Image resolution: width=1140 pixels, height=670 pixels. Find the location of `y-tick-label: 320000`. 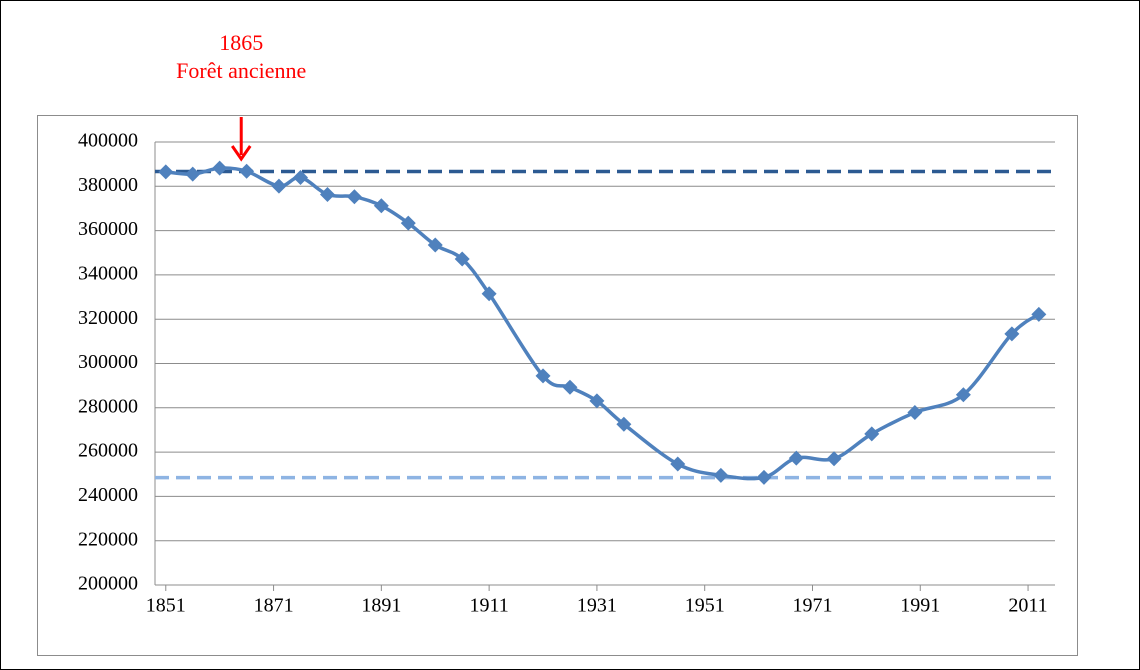

y-tick-label: 320000 is located at coordinates (108, 318).